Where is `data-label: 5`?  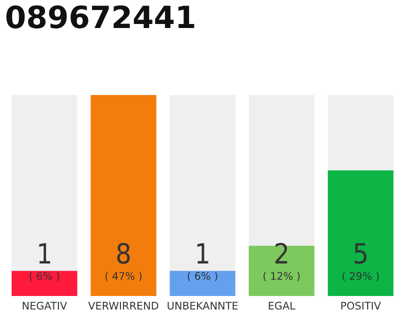
data-label: 5 is located at coordinates (360, 253).